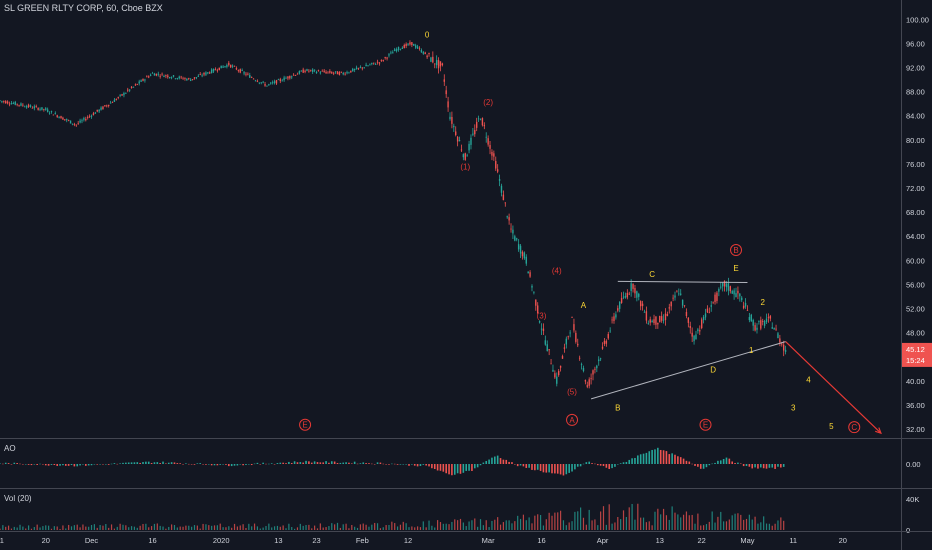 This screenshot has height=550, width=932. Describe the element at coordinates (915, 43) in the screenshot. I see `price-tick-label: 96.00` at that location.